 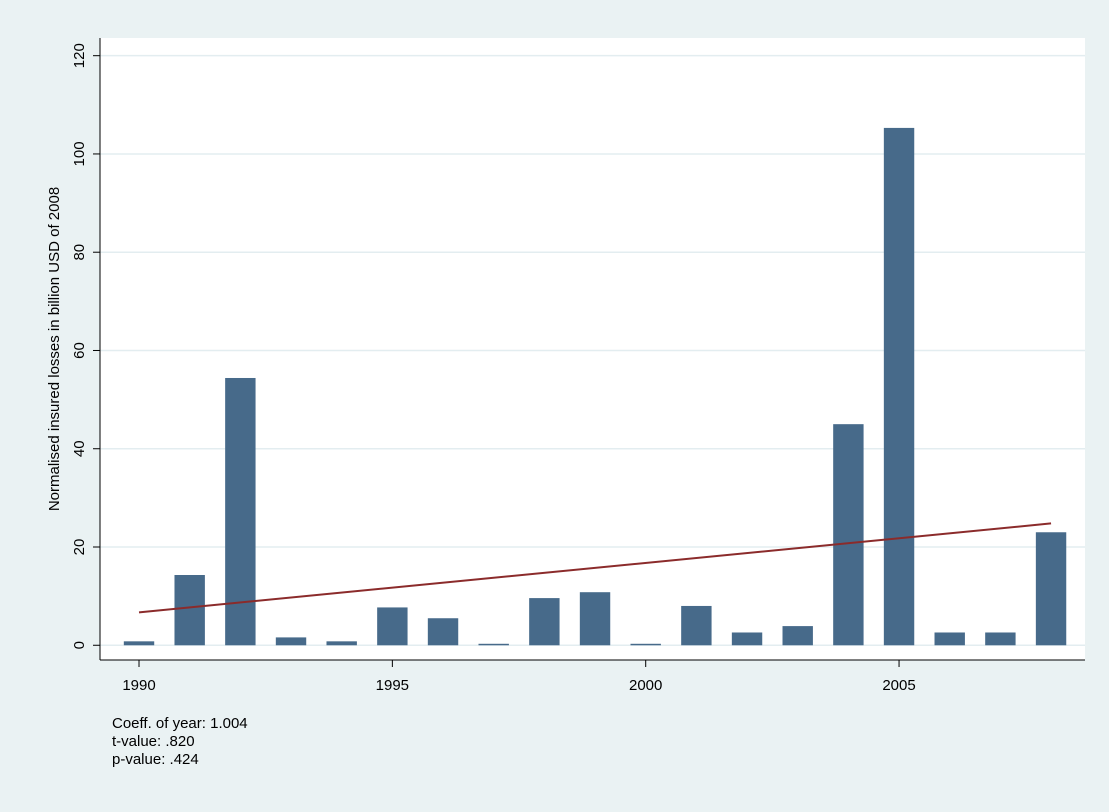 I want to click on y-tick-label: 60, so click(x=79, y=350).